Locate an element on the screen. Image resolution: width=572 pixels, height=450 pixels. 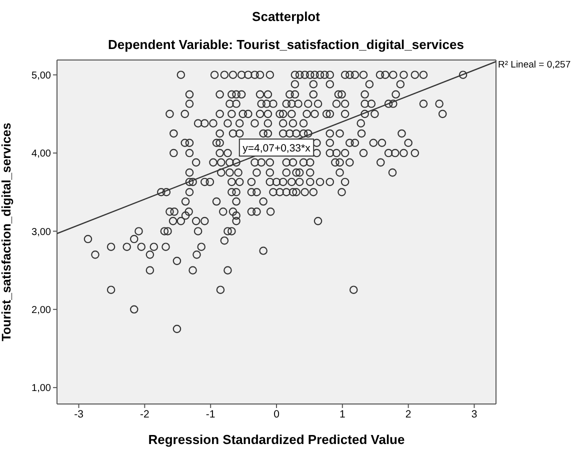
chart-title: Scatterplot is located at coordinates (286, 16).